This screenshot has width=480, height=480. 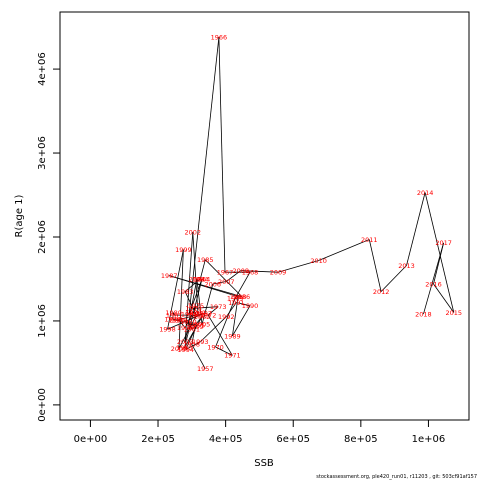 I want to click on year-label: 2017, so click(x=443, y=243).